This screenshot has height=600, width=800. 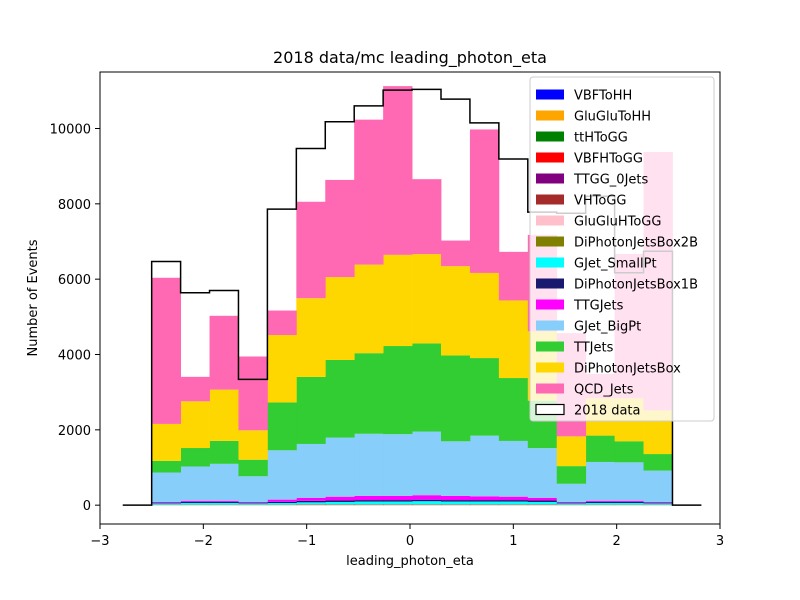 I want to click on x-tick-label: −2, so click(x=203, y=541).